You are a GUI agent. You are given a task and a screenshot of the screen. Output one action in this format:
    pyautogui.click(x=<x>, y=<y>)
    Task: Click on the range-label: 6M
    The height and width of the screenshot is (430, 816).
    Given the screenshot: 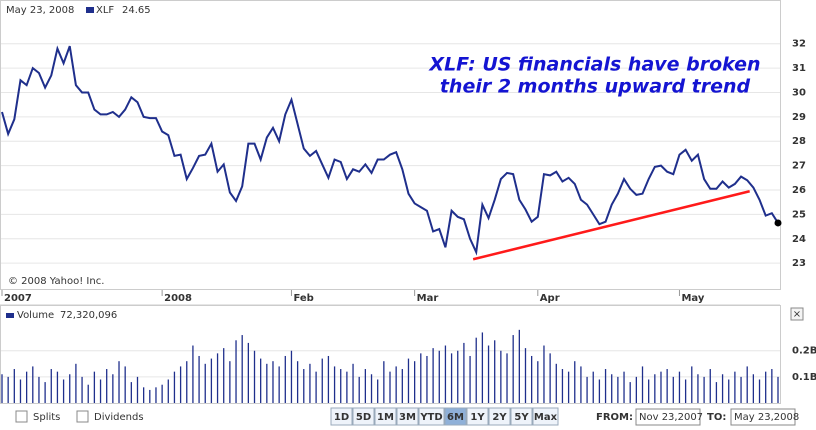 What is the action you would take?
    pyautogui.click(x=455, y=417)
    